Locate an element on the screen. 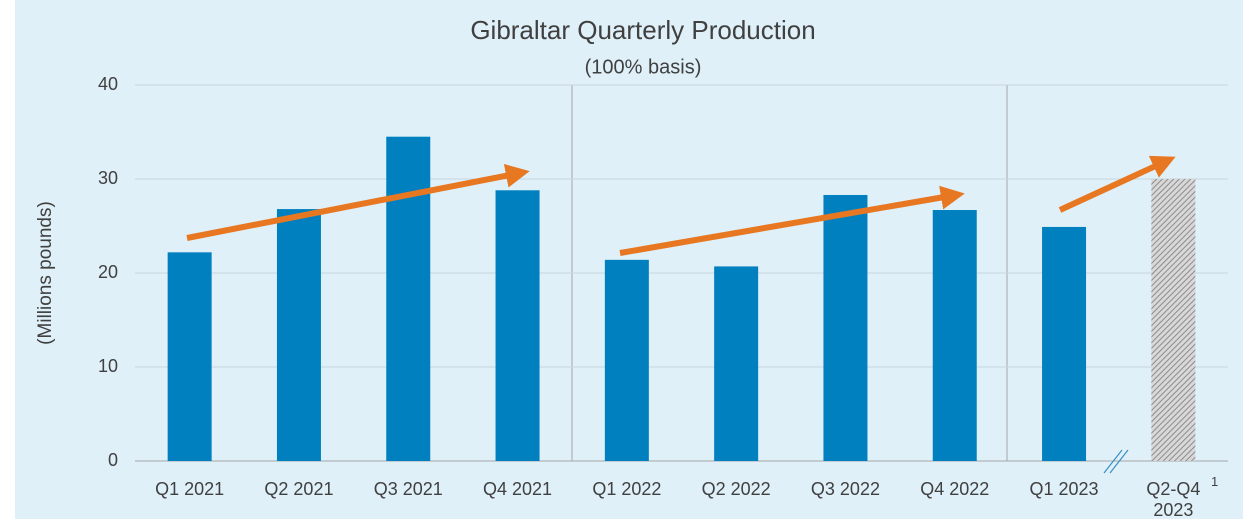  x-tick-label: Q2 2021 is located at coordinates (299, 489).